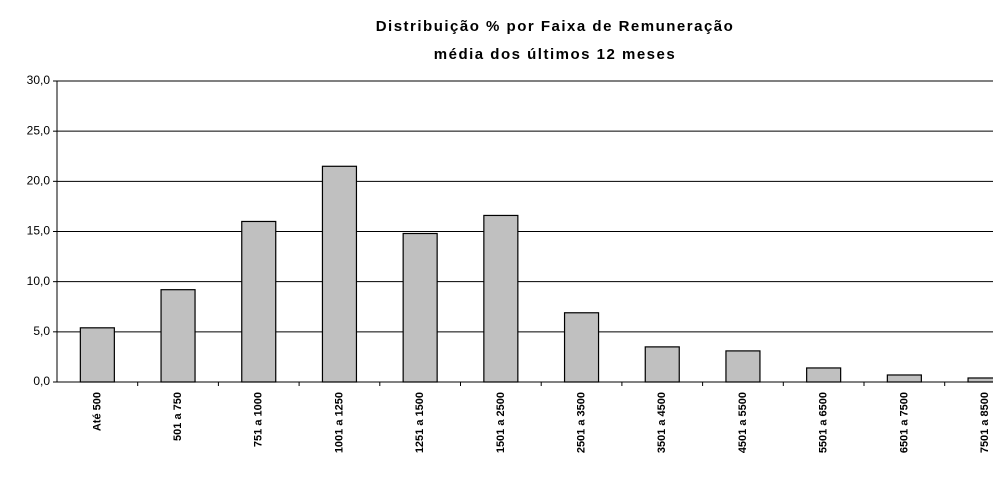 The height and width of the screenshot is (478, 993). What do you see at coordinates (581, 422) in the screenshot?
I see `x-tick-label: 2501 a 3500` at bounding box center [581, 422].